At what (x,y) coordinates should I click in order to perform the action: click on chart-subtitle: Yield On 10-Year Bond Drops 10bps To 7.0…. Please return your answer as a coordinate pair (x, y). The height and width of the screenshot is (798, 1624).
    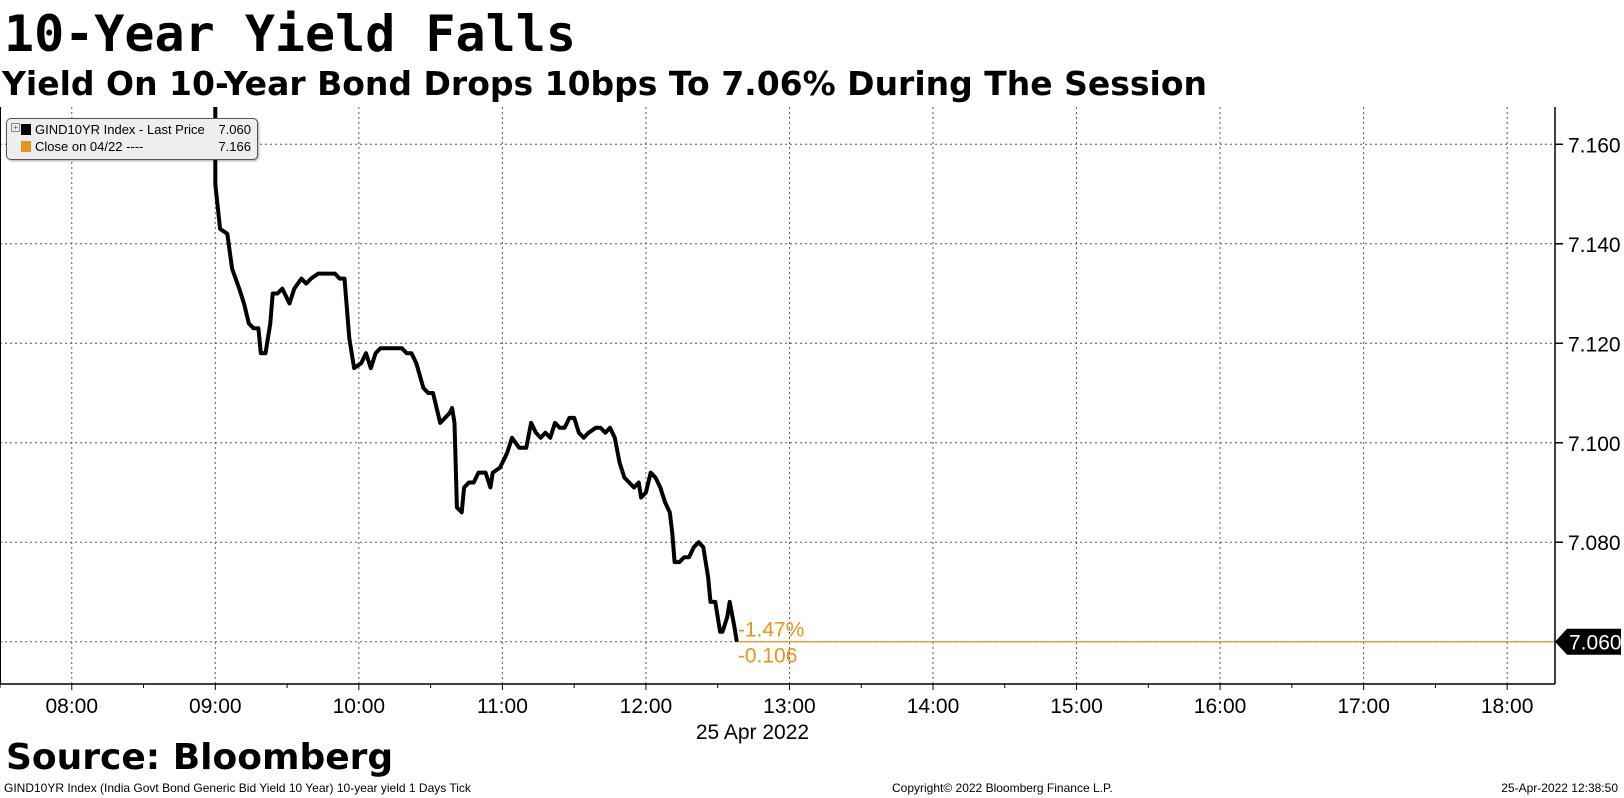
    Looking at the image, I should click on (605, 83).